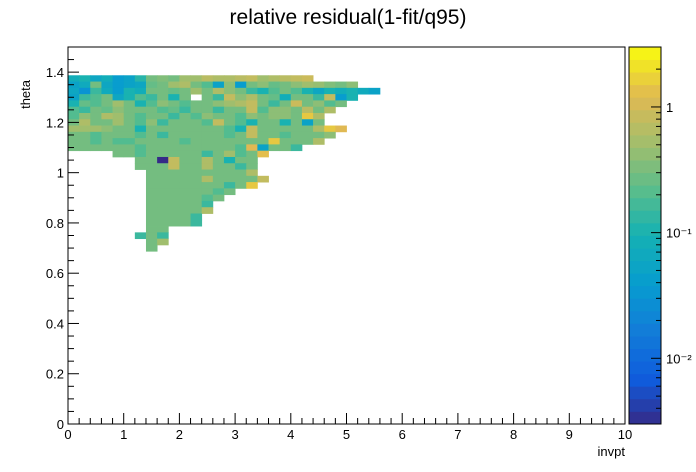 The height and width of the screenshot is (472, 696). What do you see at coordinates (346, 434) in the screenshot?
I see `x-tick-label: 5` at bounding box center [346, 434].